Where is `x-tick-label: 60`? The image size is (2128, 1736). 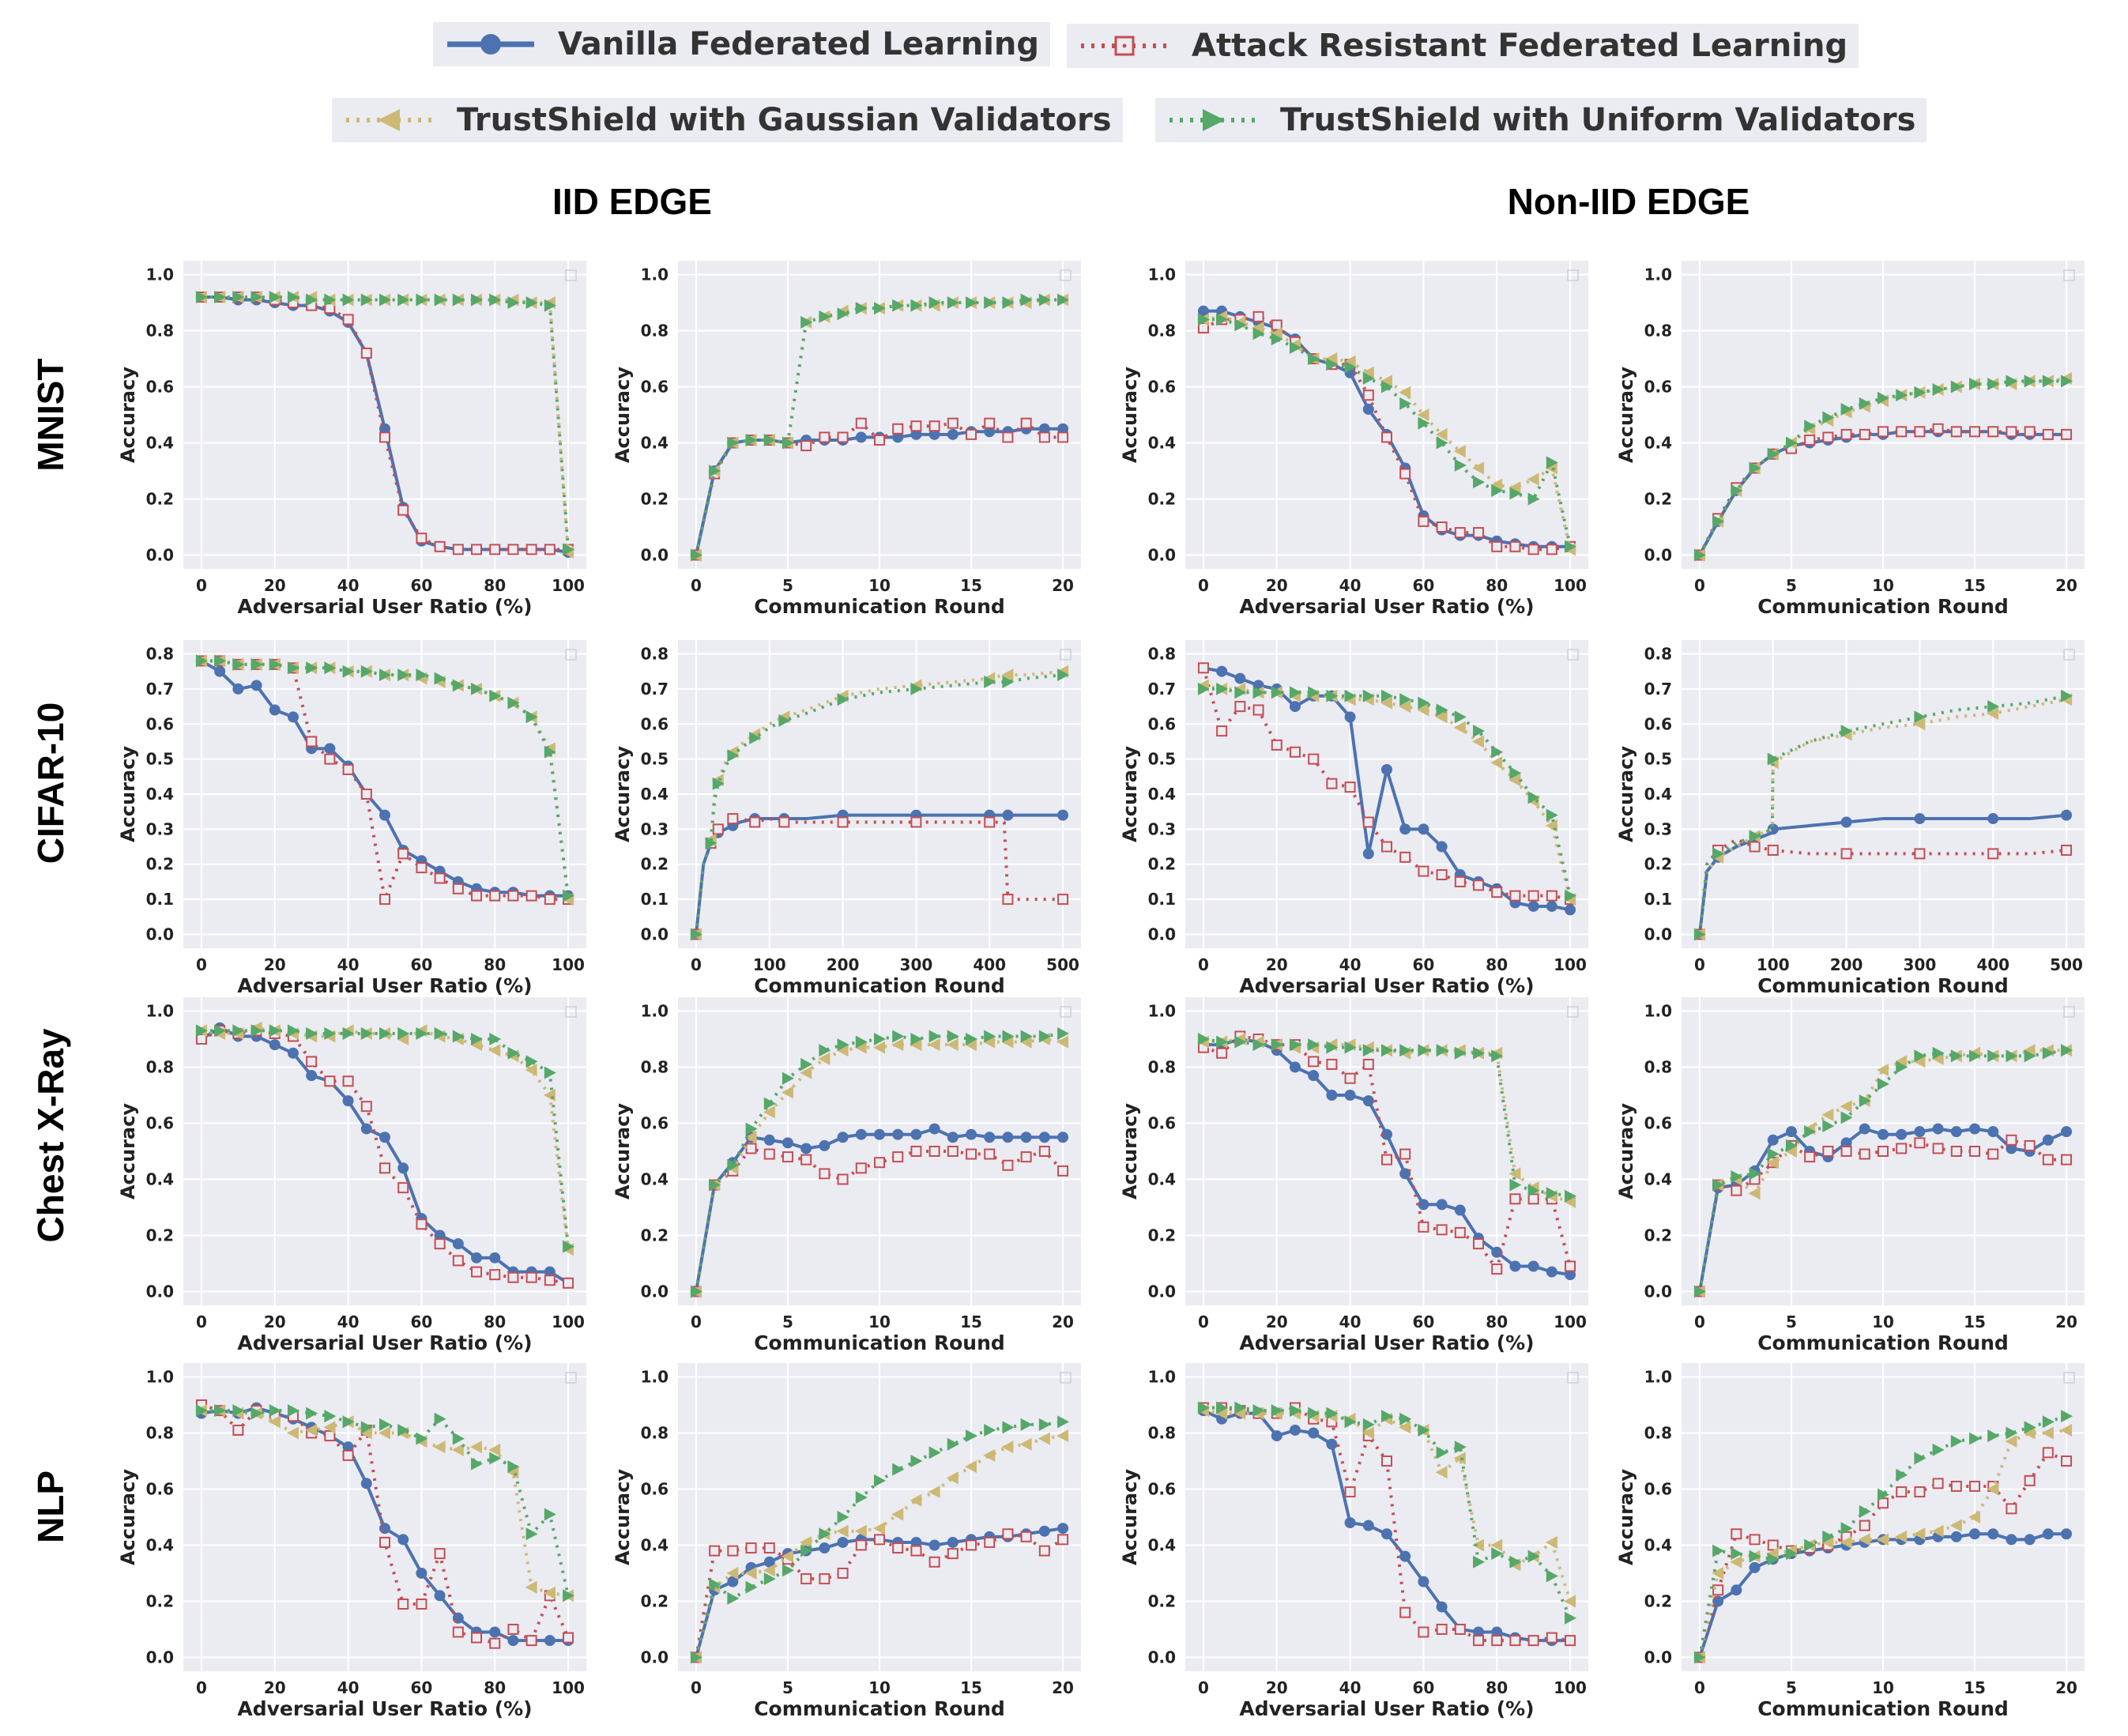
x-tick-label: 60 is located at coordinates (1423, 1321).